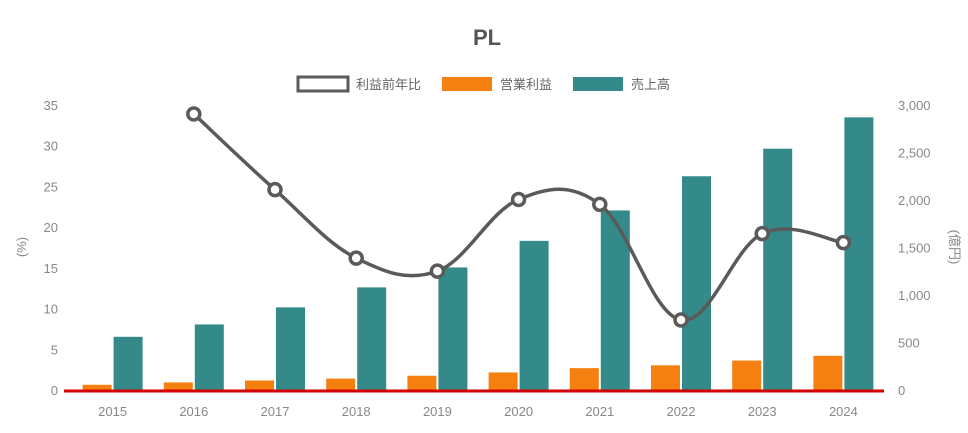 The width and height of the screenshot is (968, 433). Describe the element at coordinates (51, 309) in the screenshot. I see `y-left-tick-label: 10` at that location.